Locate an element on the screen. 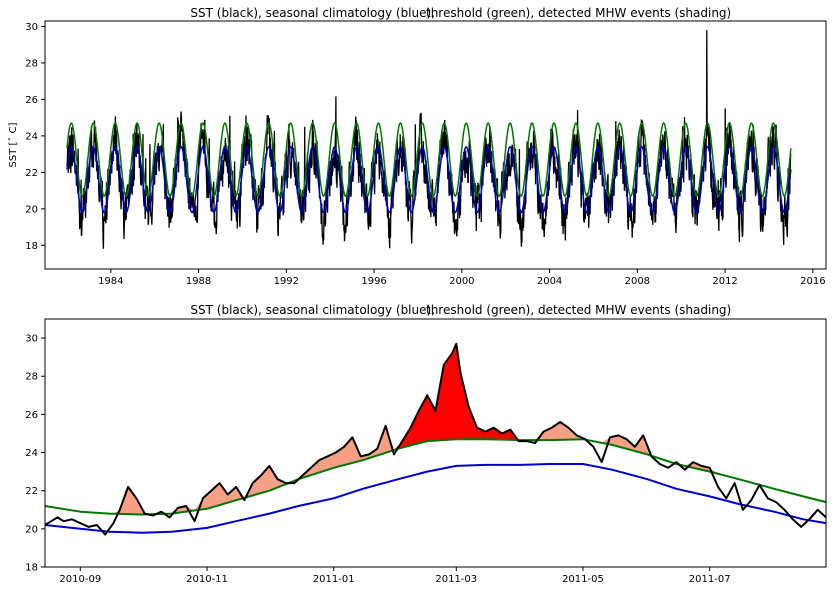 Image resolution: width=833 pixels, height=590 pixels. top-x-tick-label: 1992 is located at coordinates (286, 281).